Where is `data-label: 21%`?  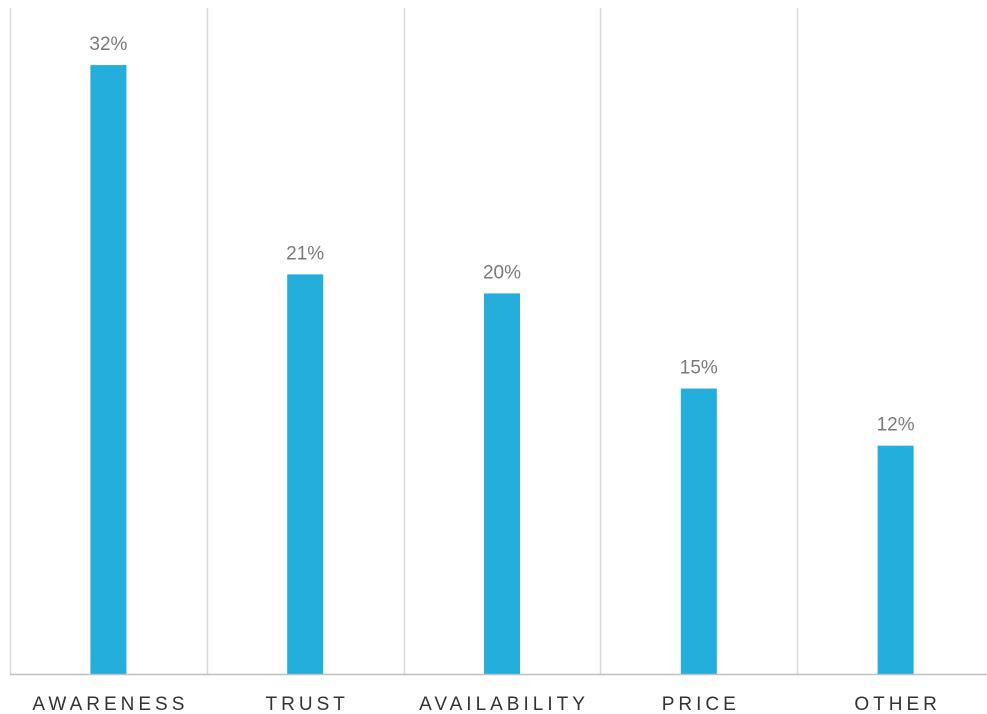
data-label: 21% is located at coordinates (305, 253).